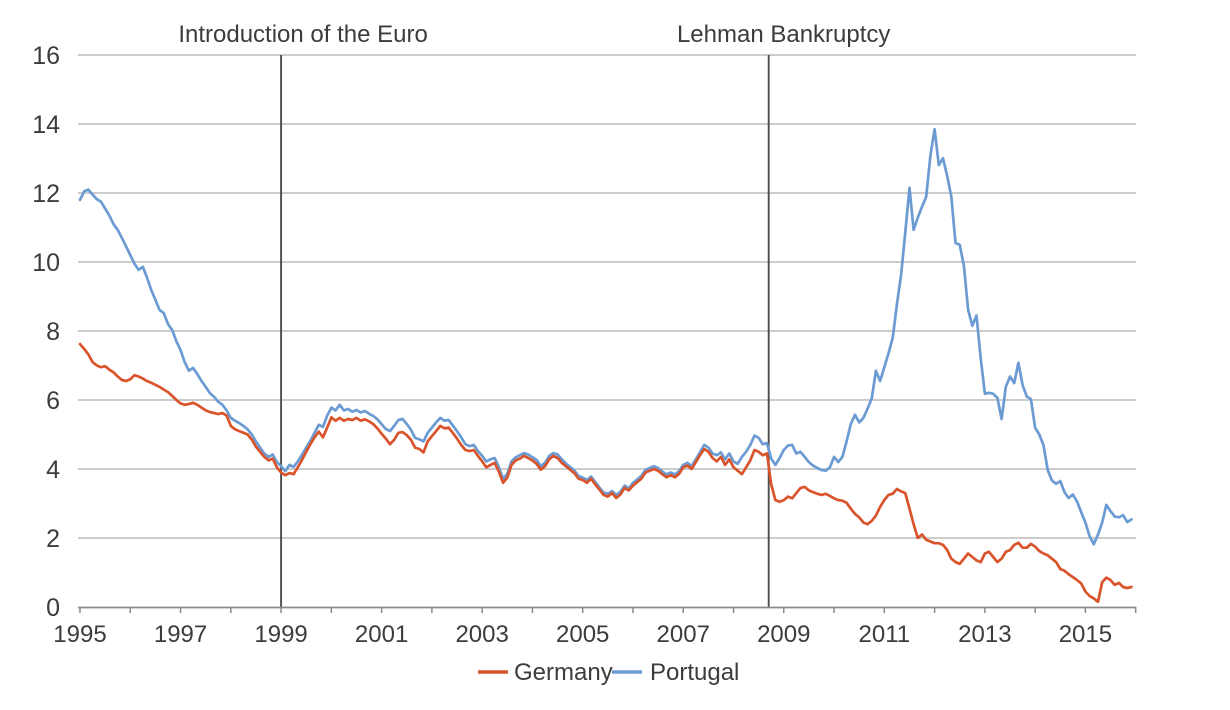  Describe the element at coordinates (885, 634) in the screenshot. I see `x-tick-label-2011: 2011` at that location.